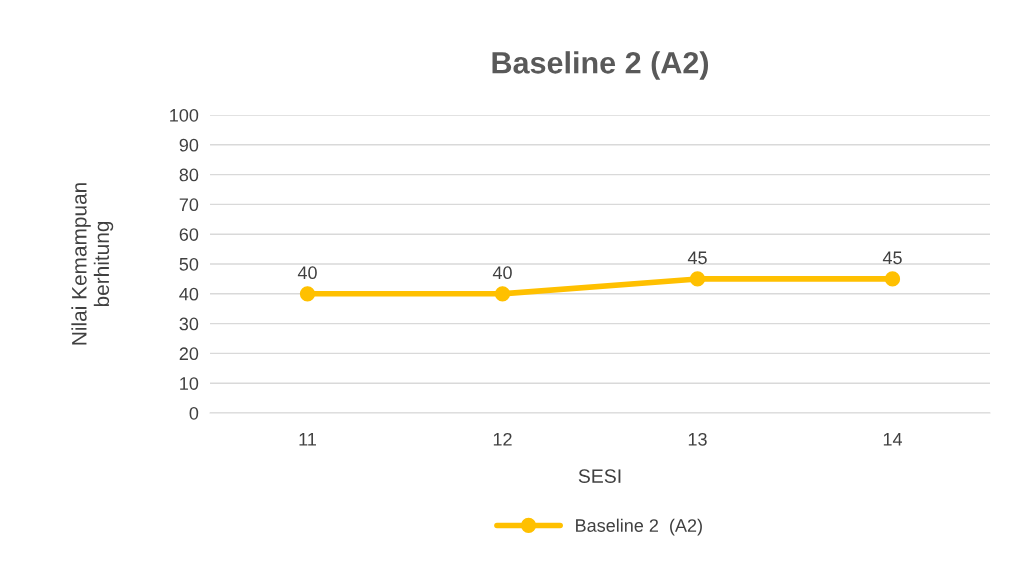 The width and height of the screenshot is (1010, 573). What do you see at coordinates (194, 413) in the screenshot?
I see `y-tick-label: 0` at bounding box center [194, 413].